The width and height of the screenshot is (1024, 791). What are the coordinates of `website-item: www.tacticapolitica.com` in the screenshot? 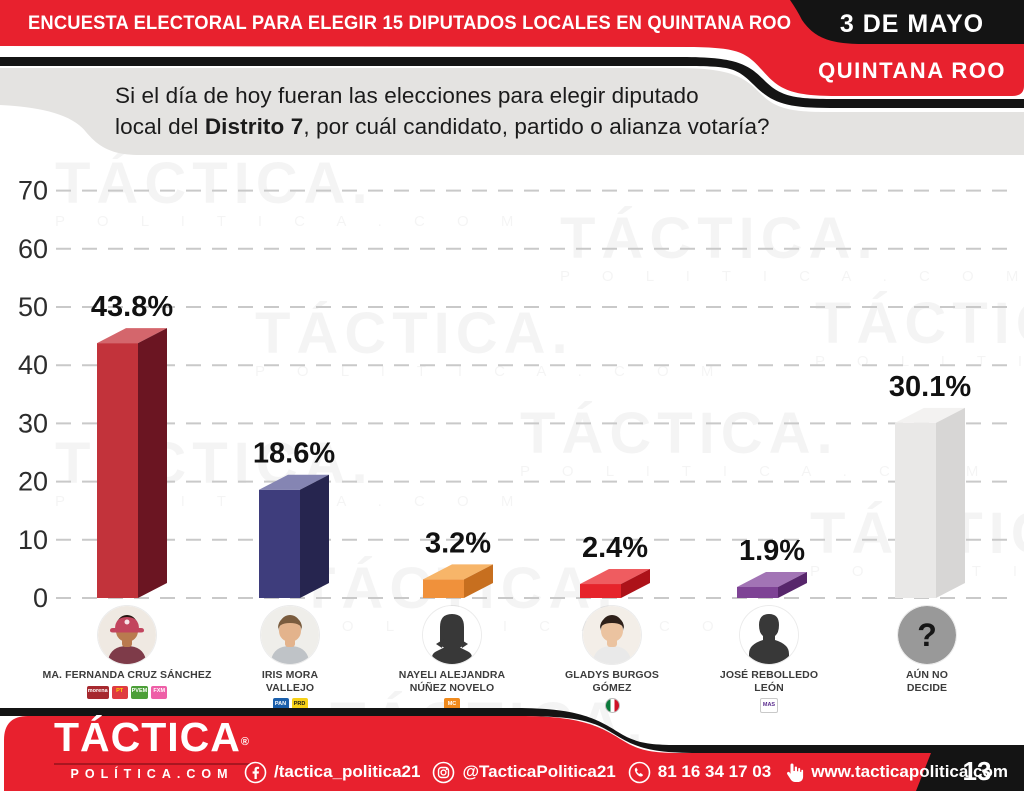 It's located at (895, 772).